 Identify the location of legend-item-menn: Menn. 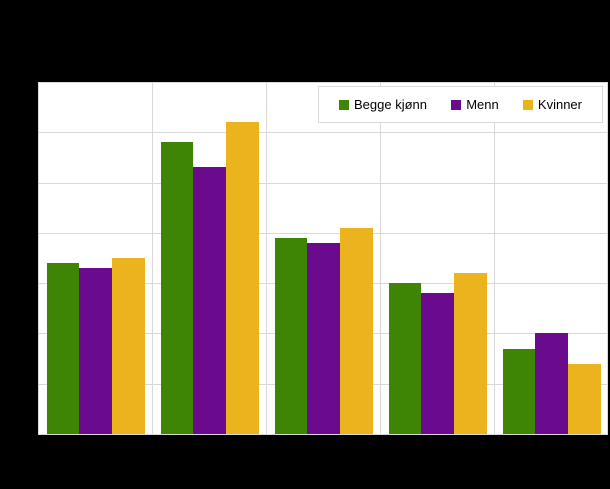
(475, 104).